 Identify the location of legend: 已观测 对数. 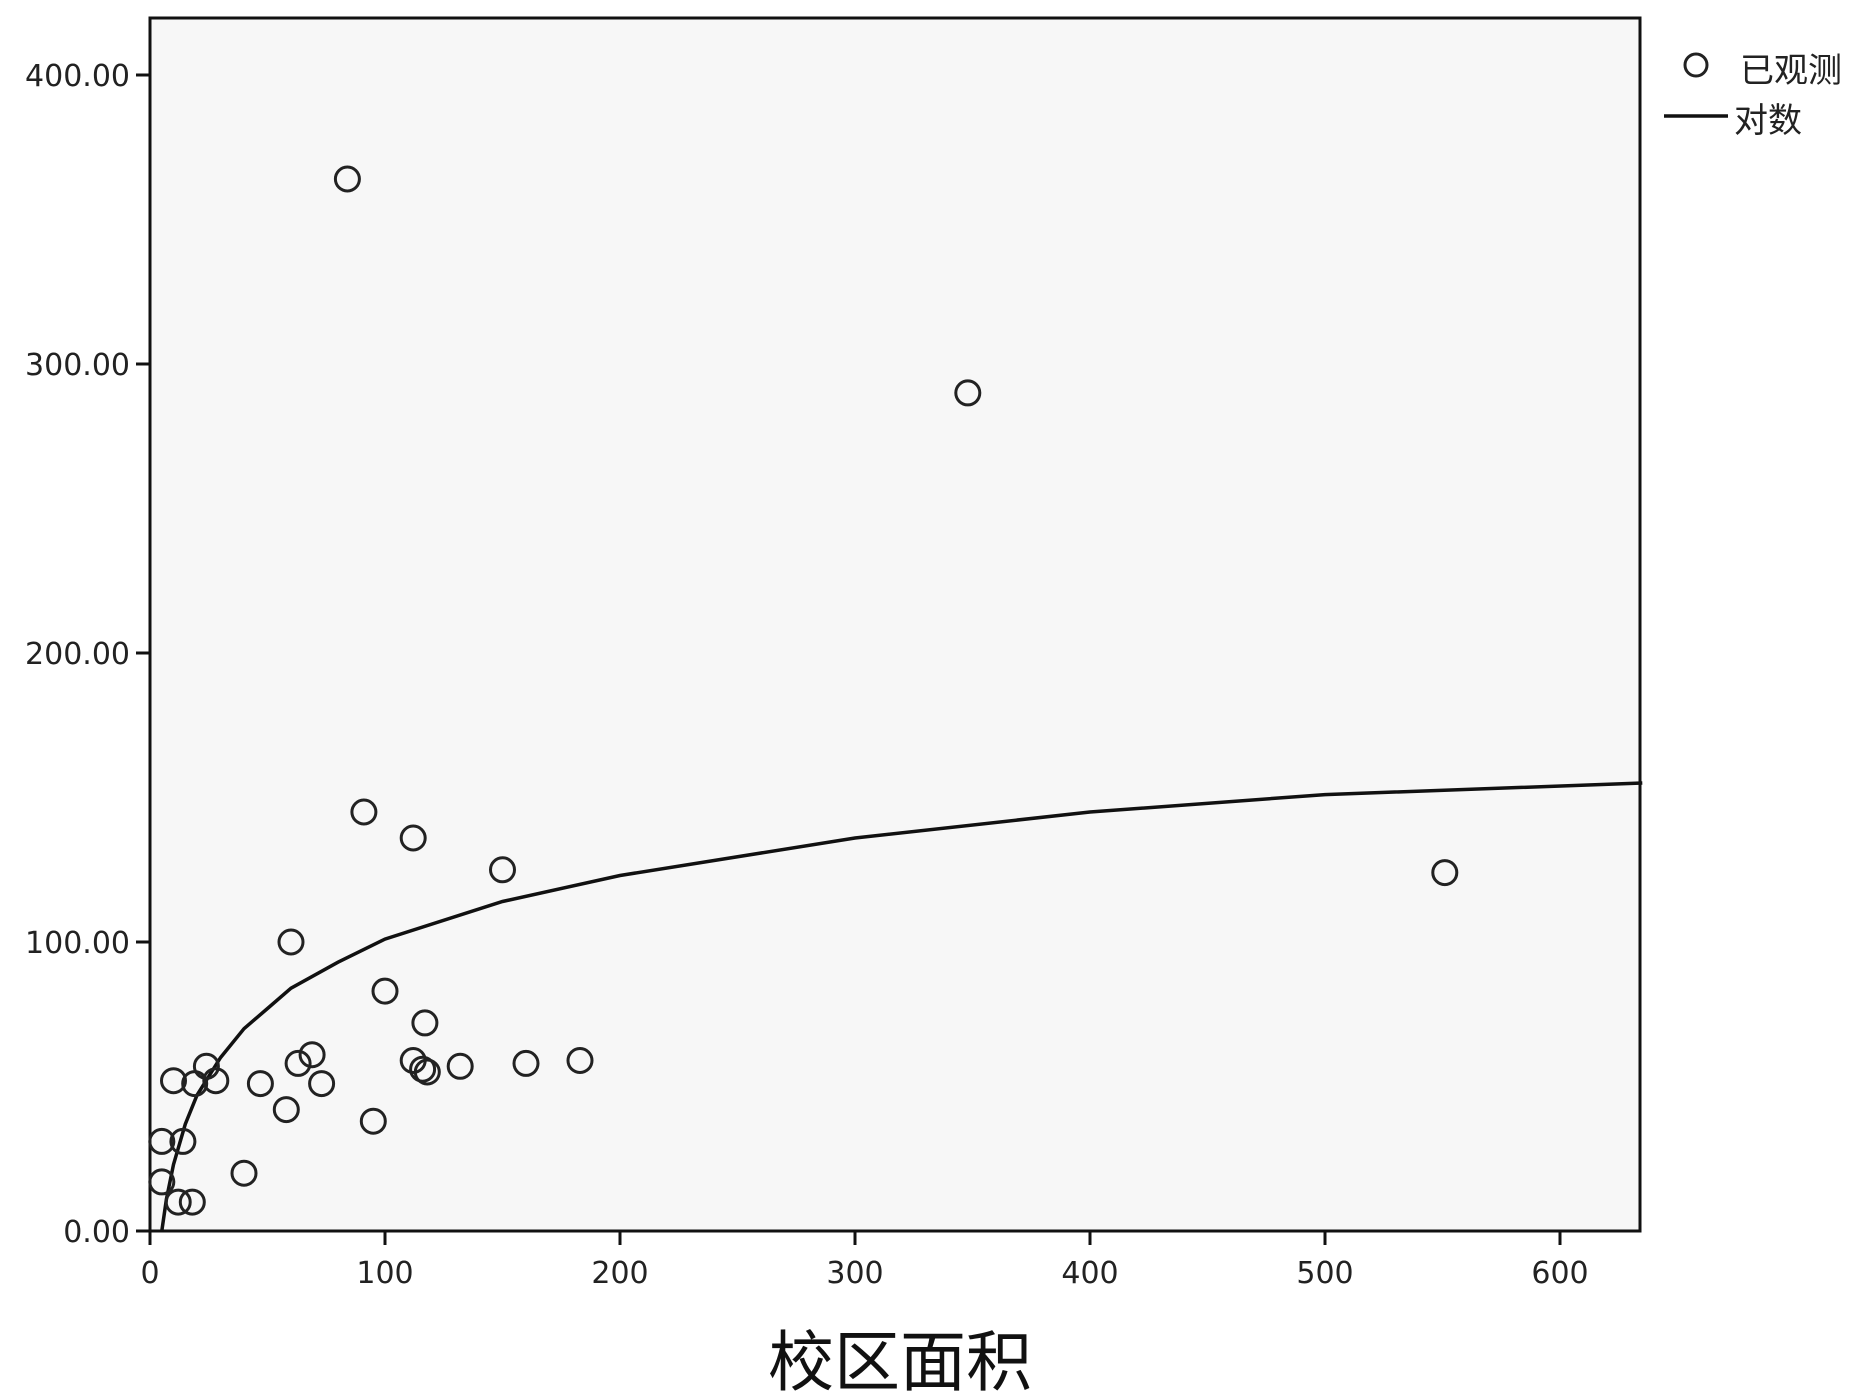
(1753, 96).